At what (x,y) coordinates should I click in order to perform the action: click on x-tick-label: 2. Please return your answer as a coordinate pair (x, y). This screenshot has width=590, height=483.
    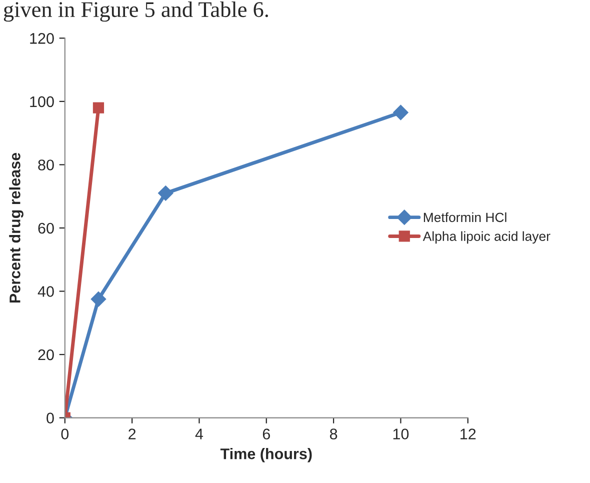
    Looking at the image, I should click on (132, 434).